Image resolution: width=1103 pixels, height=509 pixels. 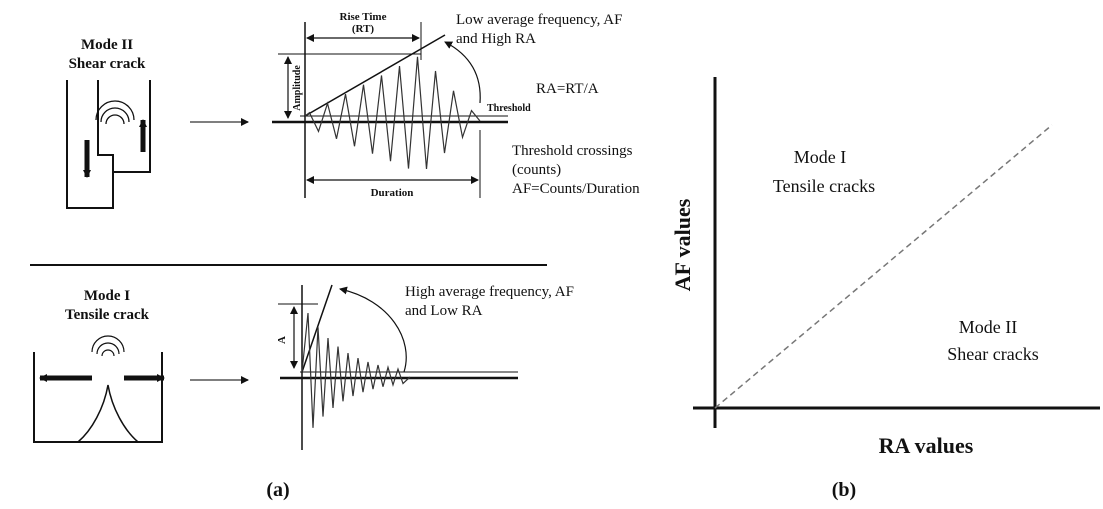 I want to click on lower-region-subtitle: Shear cracks, so click(x=992, y=354).